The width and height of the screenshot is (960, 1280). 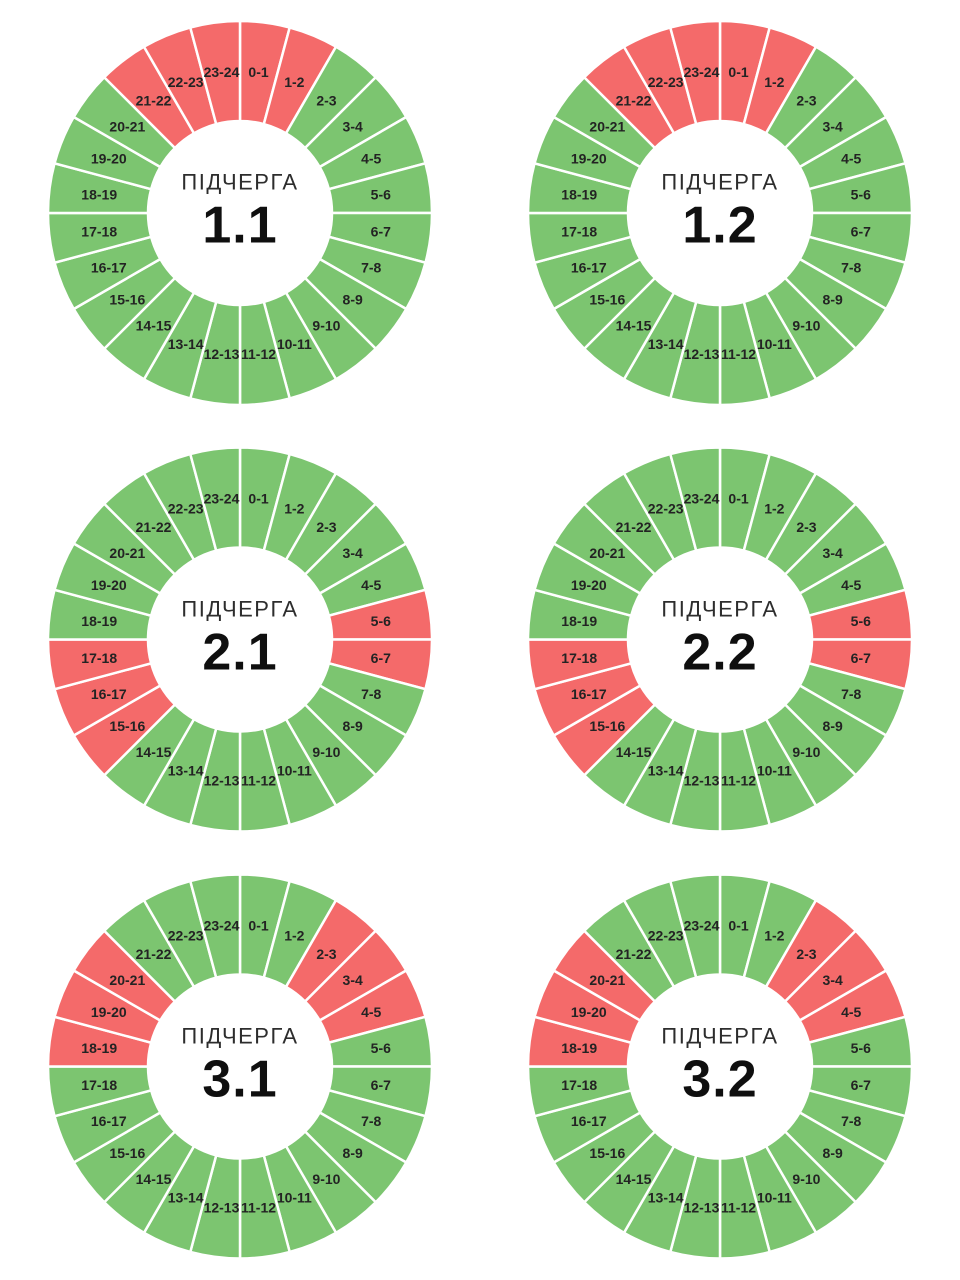 What do you see at coordinates (702, 1207) in the screenshot?
I see `hour-segment-label-12-13: 12-13` at bounding box center [702, 1207].